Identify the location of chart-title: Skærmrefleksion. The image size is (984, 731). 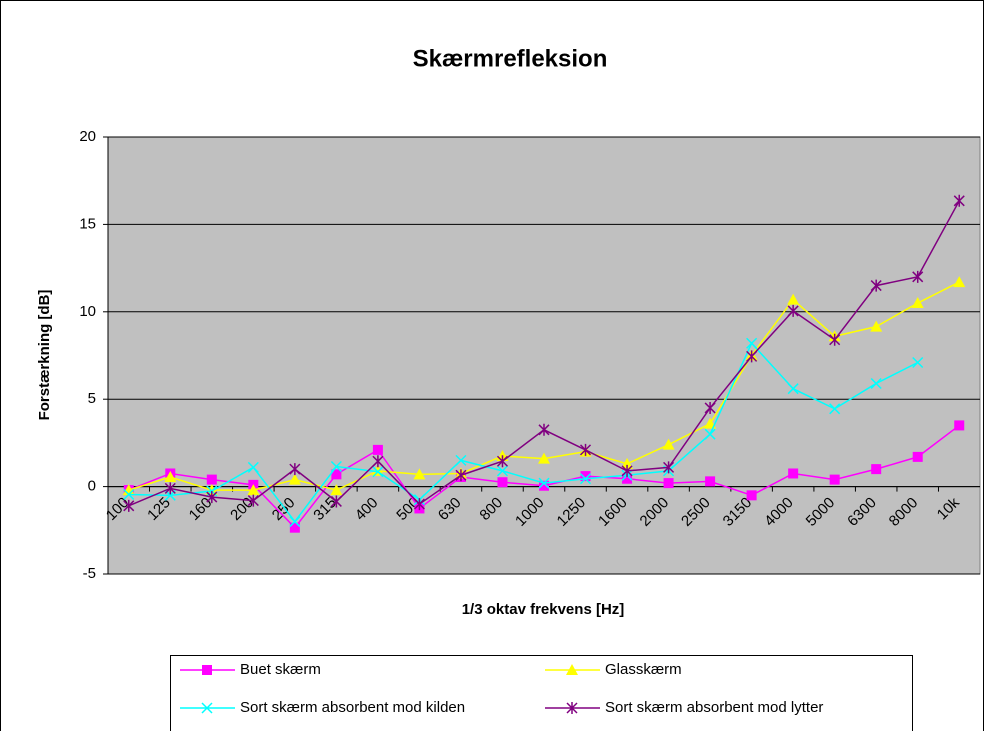
(510, 58).